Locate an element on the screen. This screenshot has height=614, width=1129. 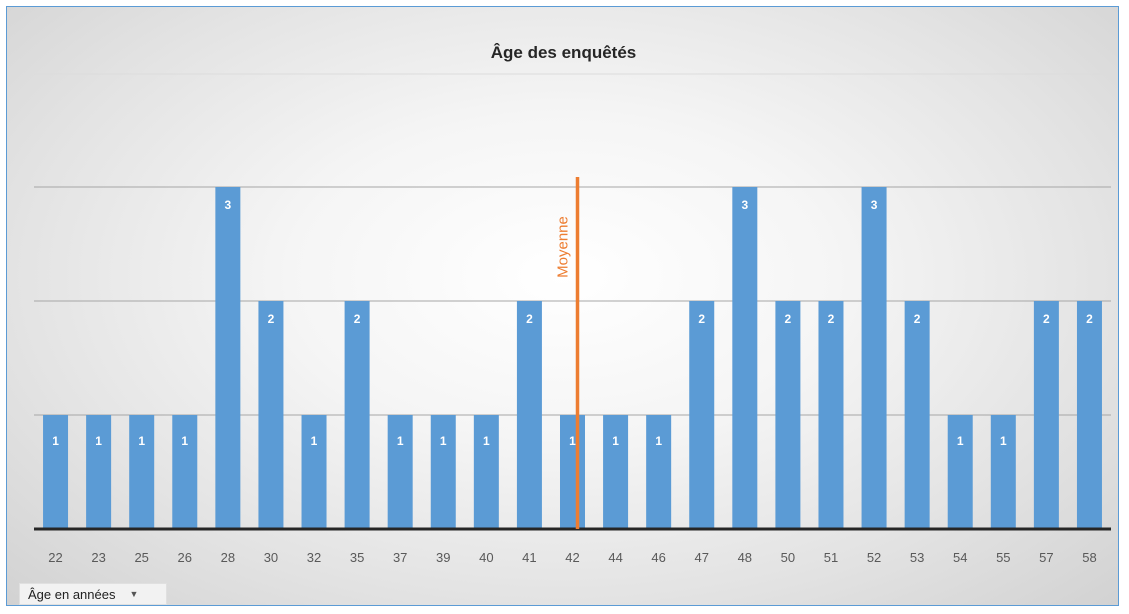
x-tick-label: 53 is located at coordinates (917, 557).